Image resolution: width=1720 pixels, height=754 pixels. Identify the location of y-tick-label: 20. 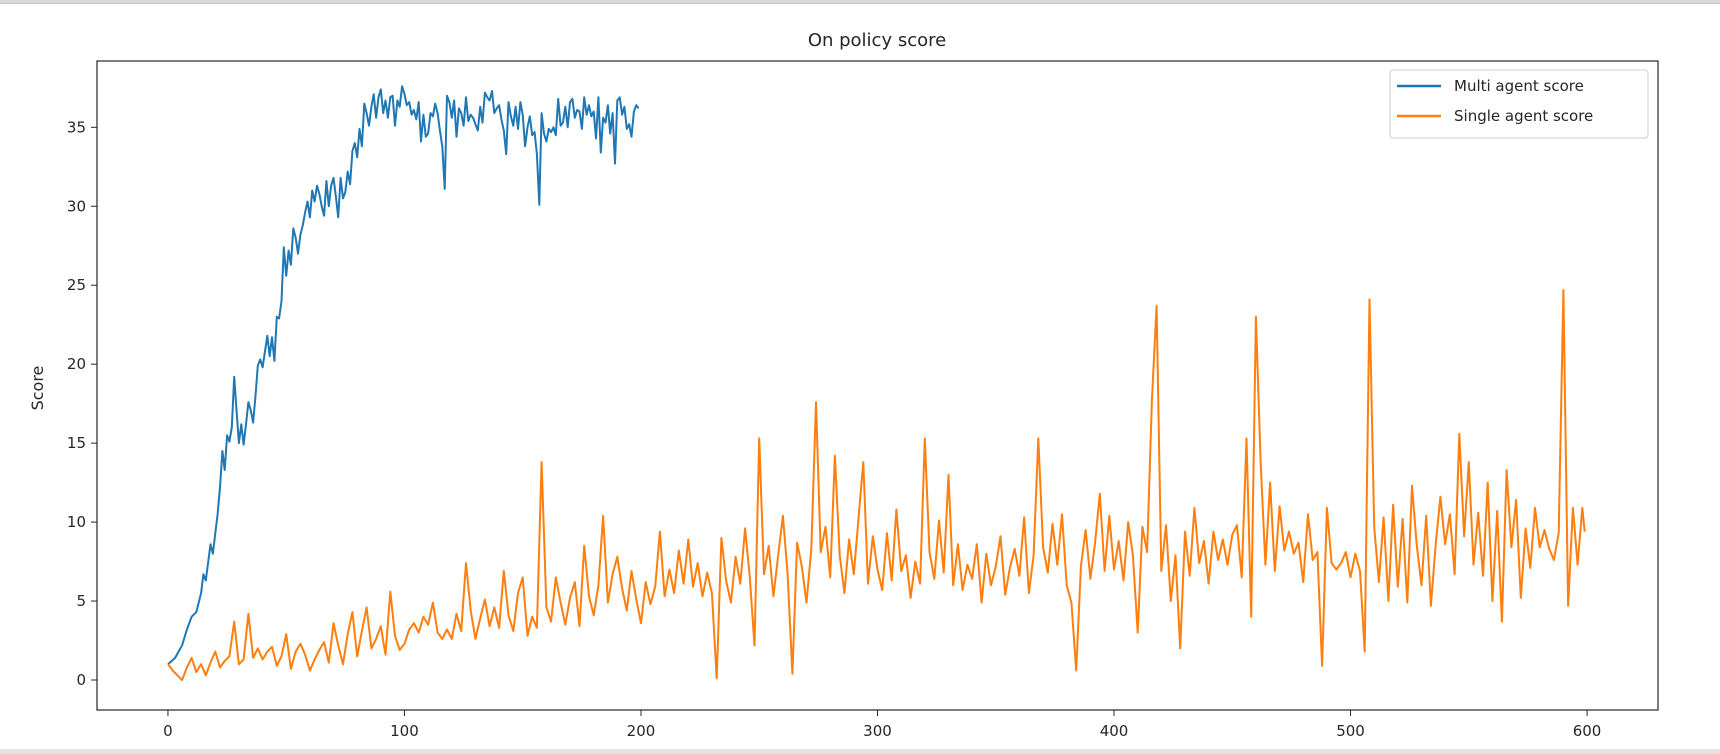
(76, 364).